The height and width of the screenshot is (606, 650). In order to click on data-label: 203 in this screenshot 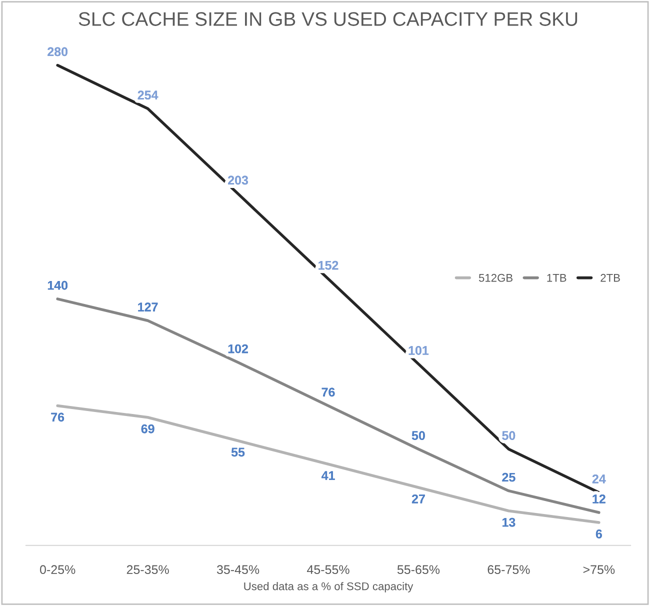, I will do `click(238, 180)`.